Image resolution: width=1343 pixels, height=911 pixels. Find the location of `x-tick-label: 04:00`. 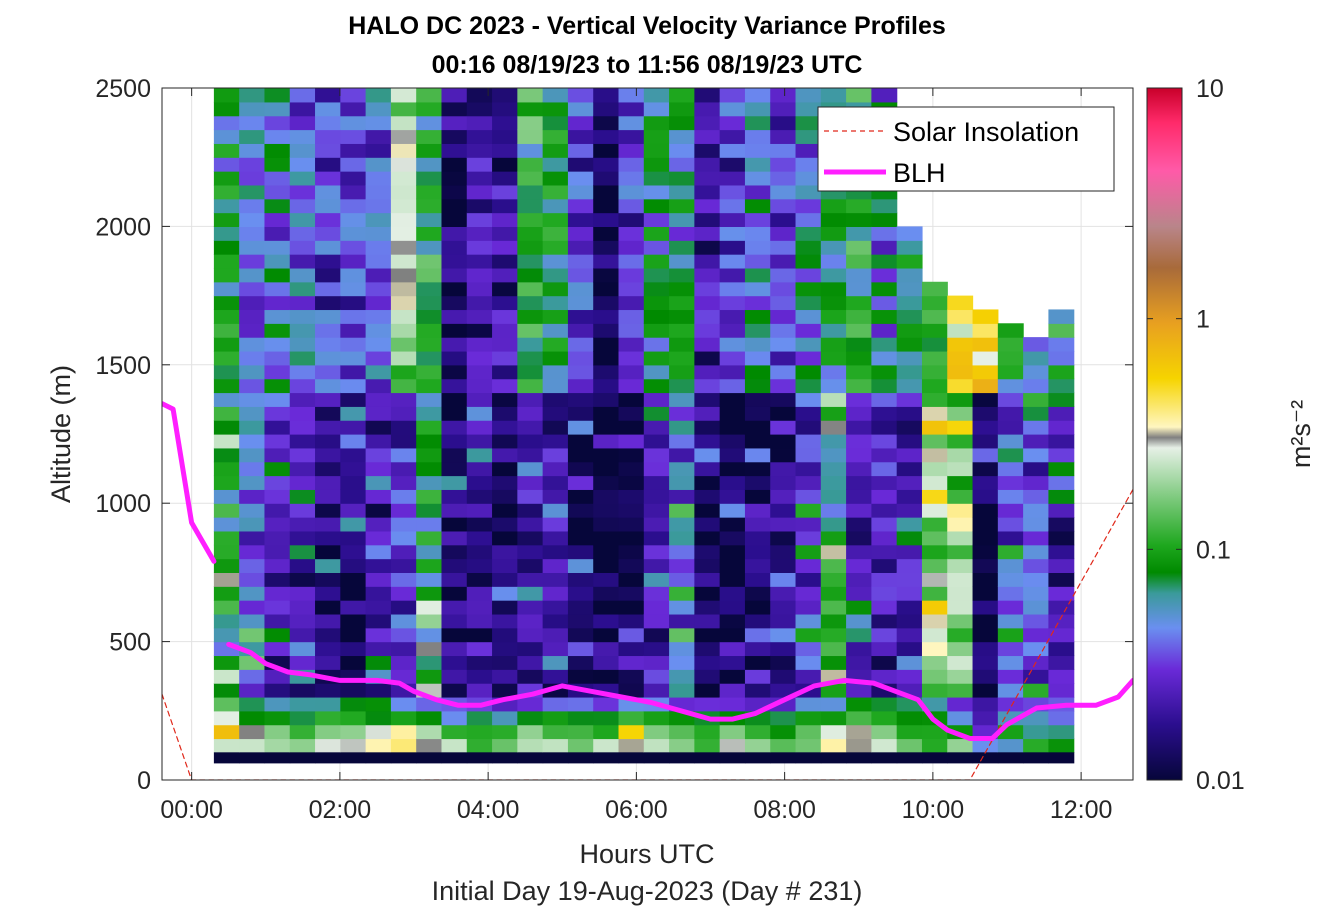

x-tick-label: 04:00 is located at coordinates (488, 810).